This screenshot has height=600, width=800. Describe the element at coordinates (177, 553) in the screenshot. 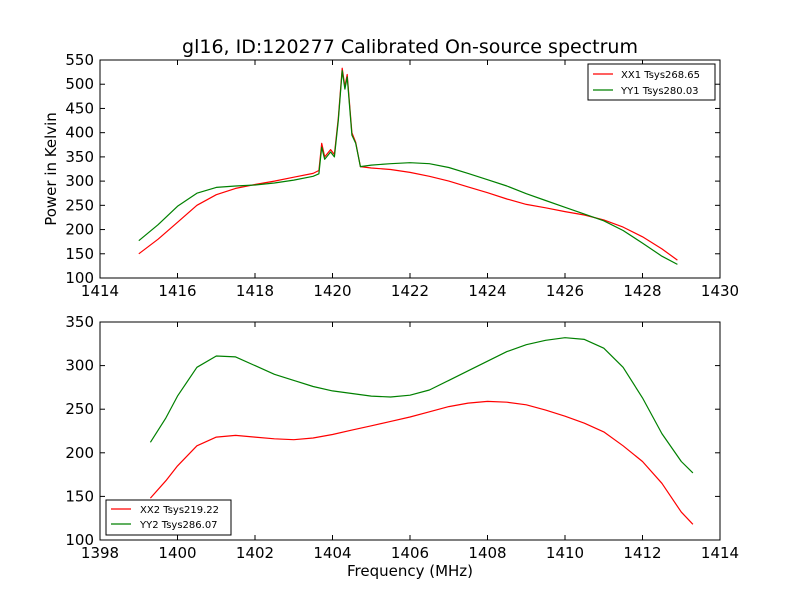

I see `x-tick-label: 1400` at that location.